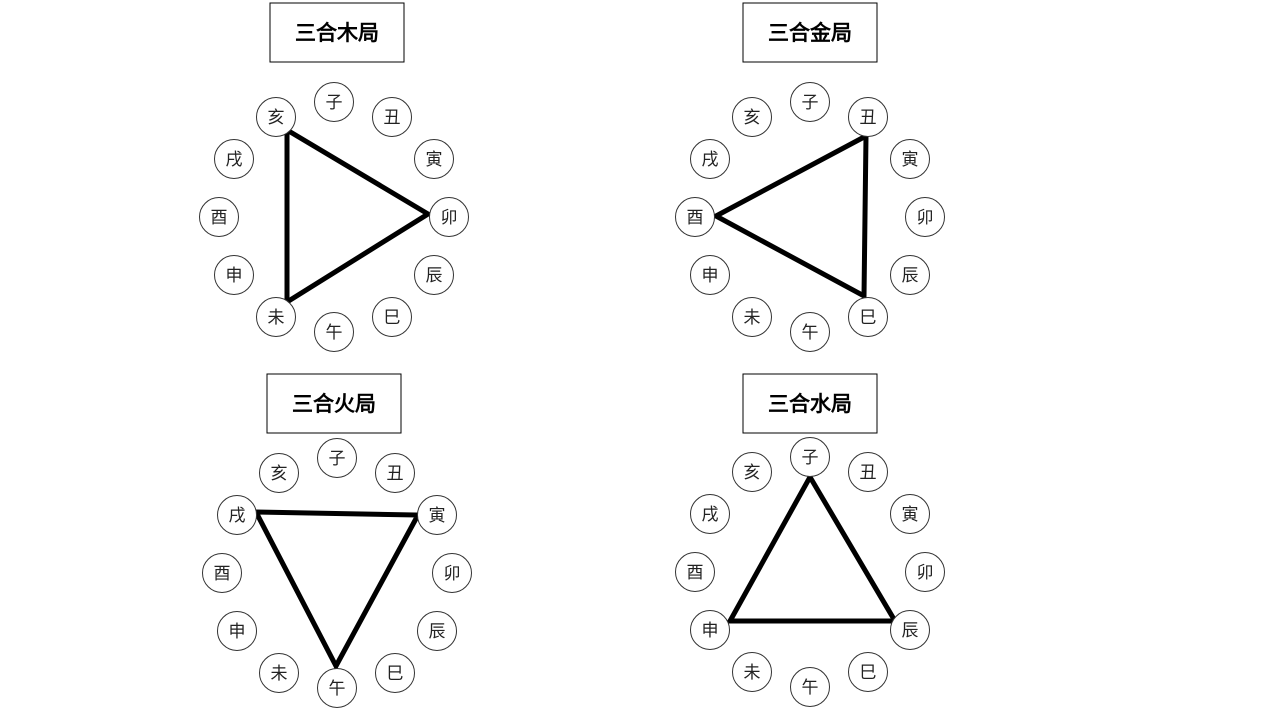  I want to click on diagram-title: 三合木局, so click(337, 33).